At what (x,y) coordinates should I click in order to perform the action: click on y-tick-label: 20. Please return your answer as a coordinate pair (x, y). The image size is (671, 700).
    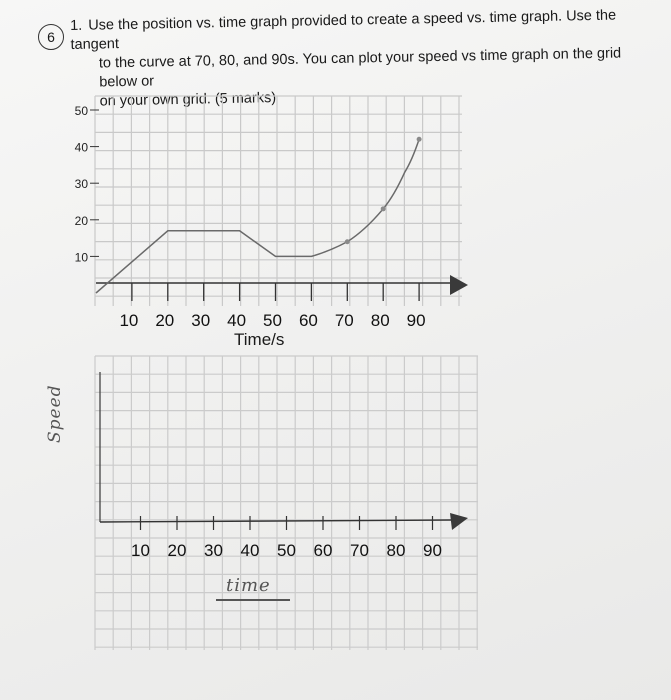
    Looking at the image, I should click on (82, 221).